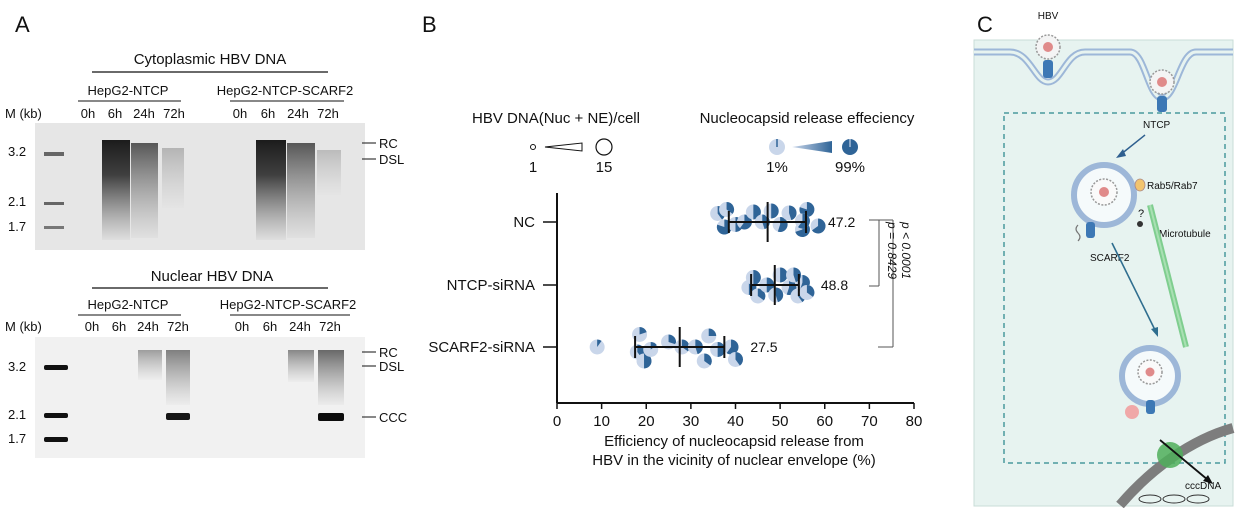 This screenshot has width=1235, height=508. What do you see at coordinates (1141, 214) in the screenshot?
I see `question-mark: ?` at bounding box center [1141, 214].